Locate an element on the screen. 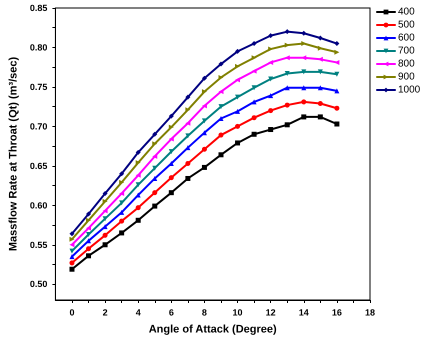 The width and height of the screenshot is (428, 340). y-tick-label: 0.85 is located at coordinates (39, 8).